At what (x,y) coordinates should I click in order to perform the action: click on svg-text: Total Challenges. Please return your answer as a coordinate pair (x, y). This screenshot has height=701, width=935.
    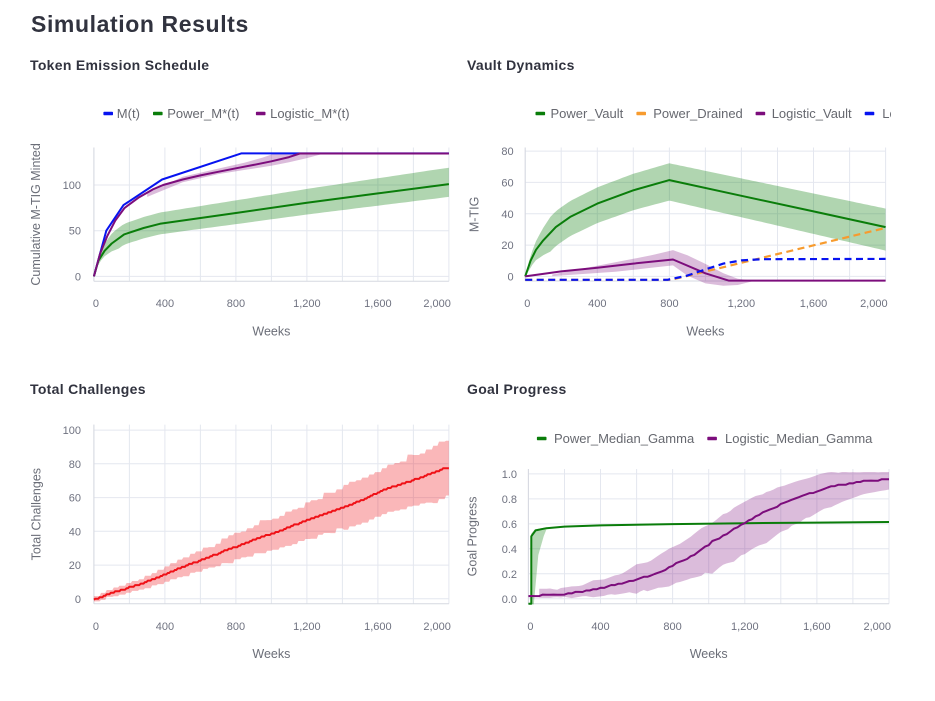
    Looking at the image, I should click on (37, 514).